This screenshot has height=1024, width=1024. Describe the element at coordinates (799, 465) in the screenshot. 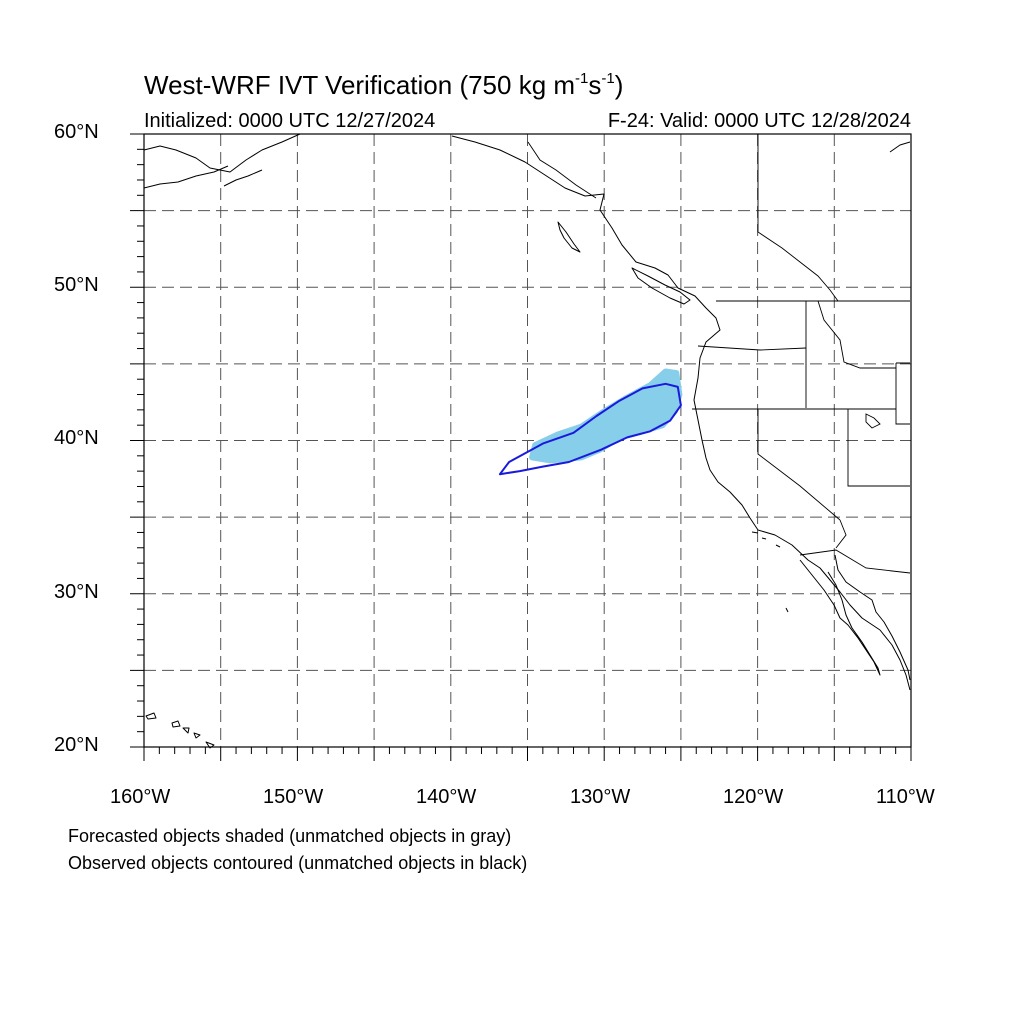

I see `border-ca-nv` at that location.